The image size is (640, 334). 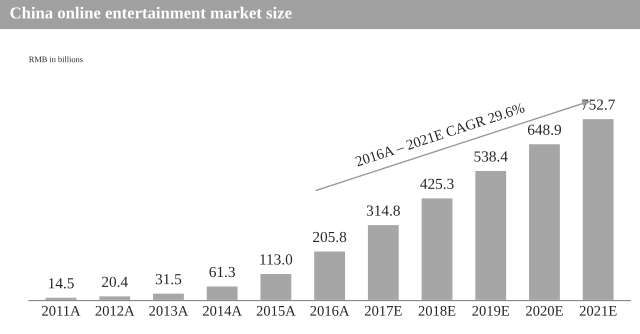 I want to click on data-label: 538.4, so click(x=491, y=156).